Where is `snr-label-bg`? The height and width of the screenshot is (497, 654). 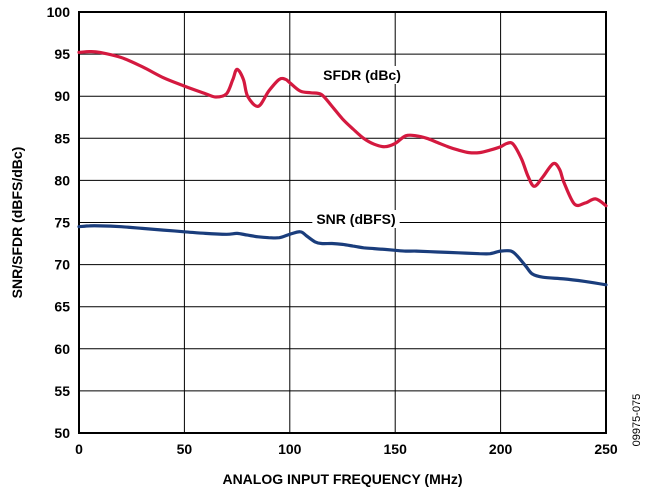 snr-label-bg is located at coordinates (356, 219).